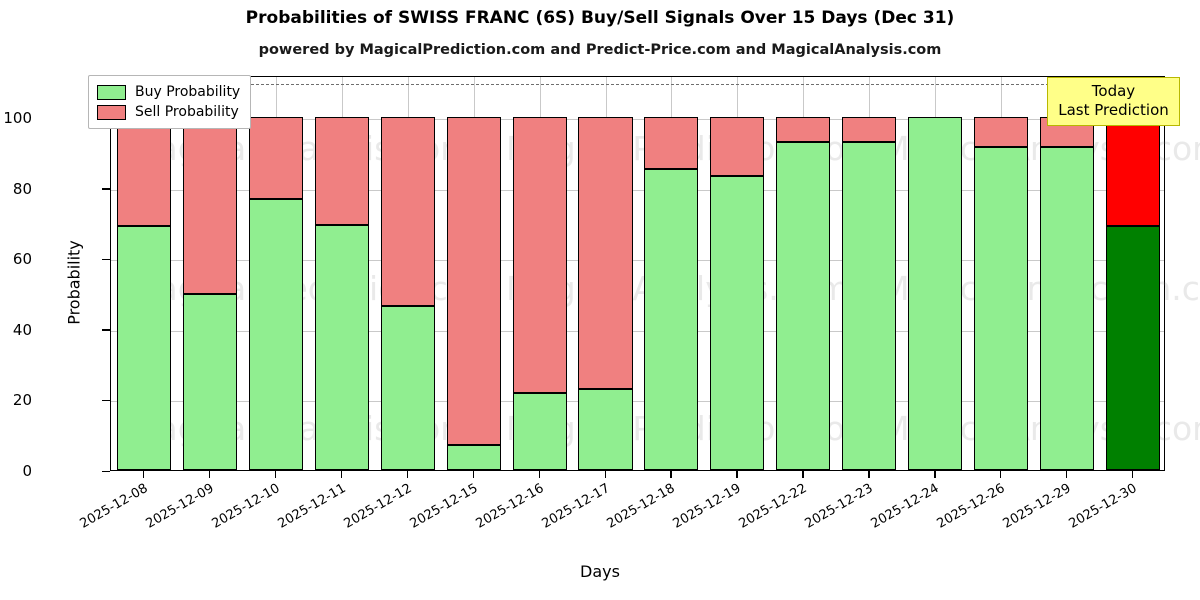 This screenshot has height=600, width=1200. I want to click on legend-item-sell: Sell Probability, so click(168, 112).